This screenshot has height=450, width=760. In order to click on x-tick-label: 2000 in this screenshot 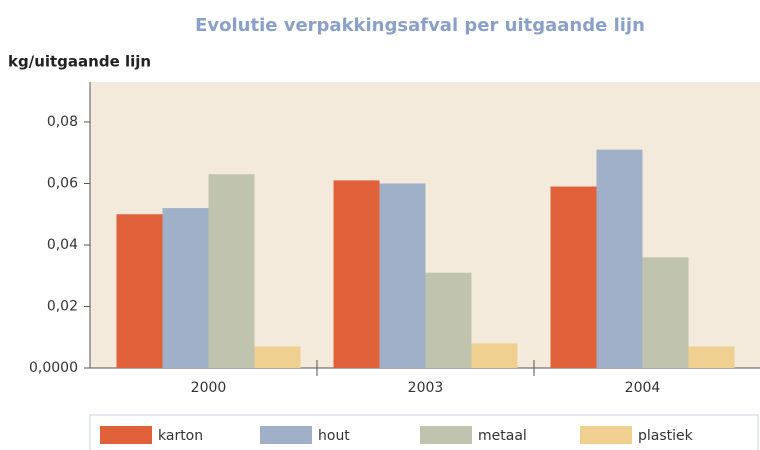, I will do `click(209, 388)`.